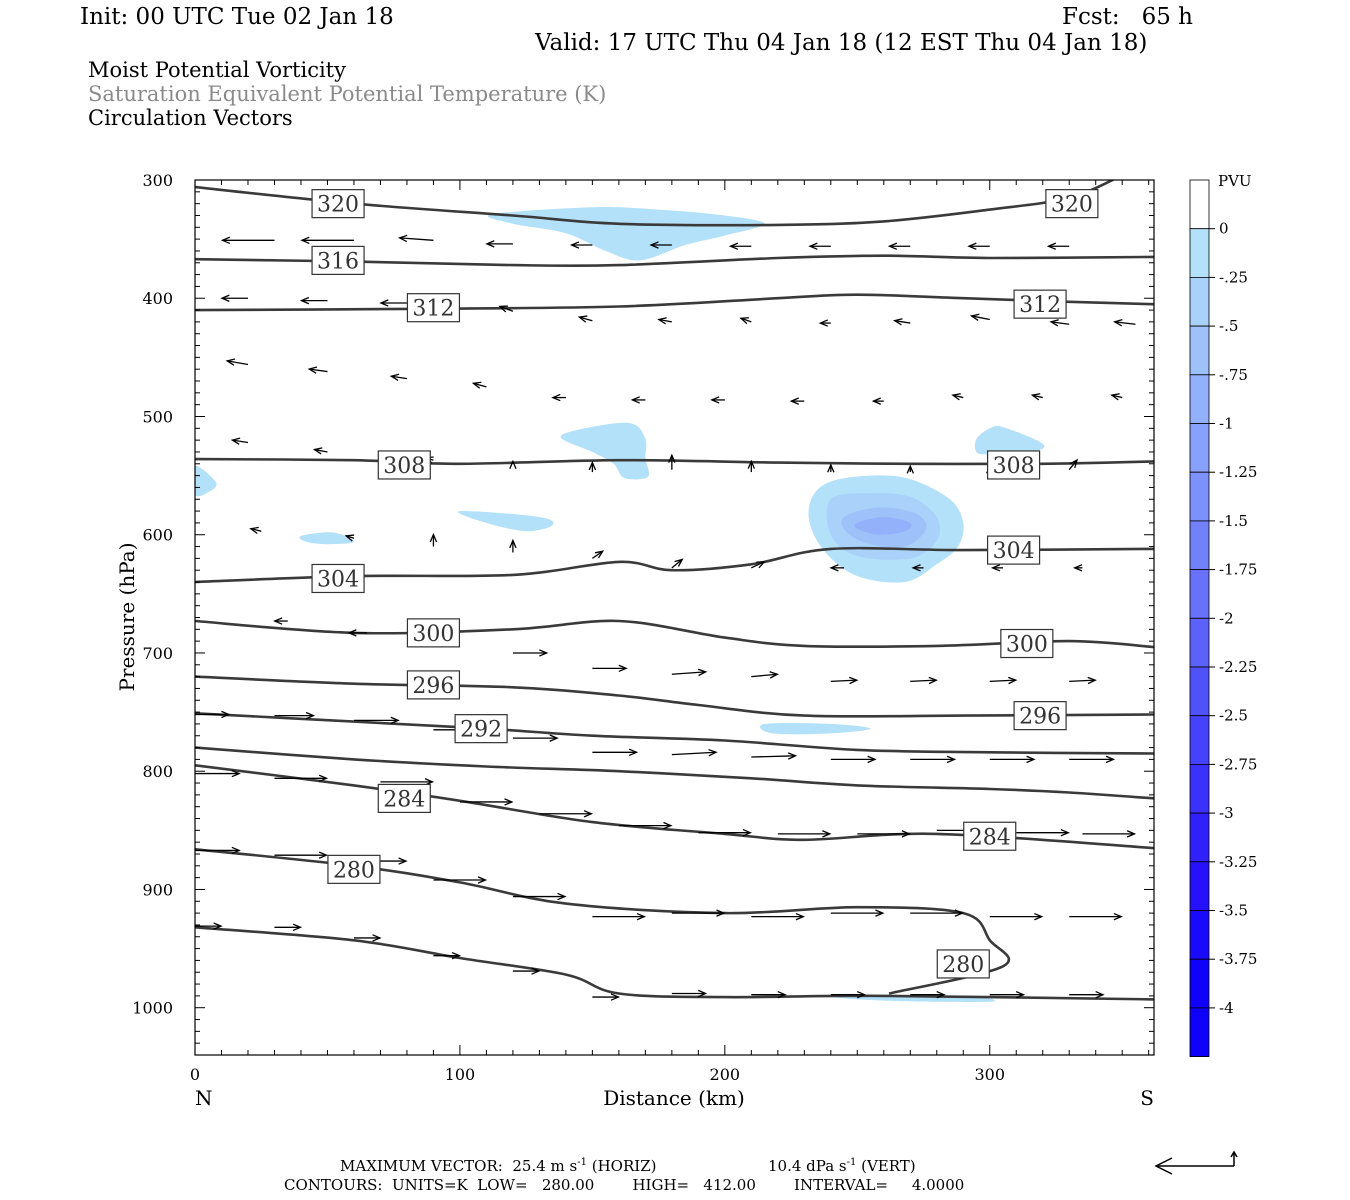 The image size is (1350, 1200). I want to click on y-tick-label: 1000, so click(152, 1008).